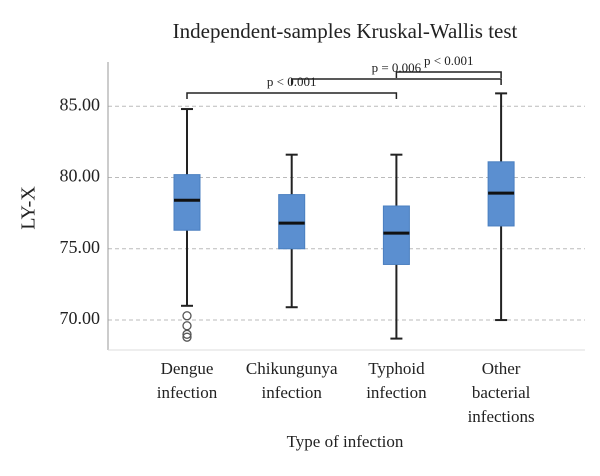  What do you see at coordinates (345, 31) in the screenshot?
I see `chart-title: Independent-samples Kruskal-Wallis test` at bounding box center [345, 31].